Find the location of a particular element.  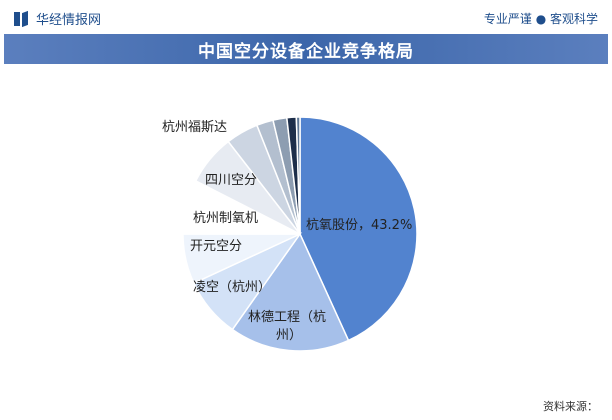

chart-title: 中国空分设备企业竞争格局 is located at coordinates (306, 51).